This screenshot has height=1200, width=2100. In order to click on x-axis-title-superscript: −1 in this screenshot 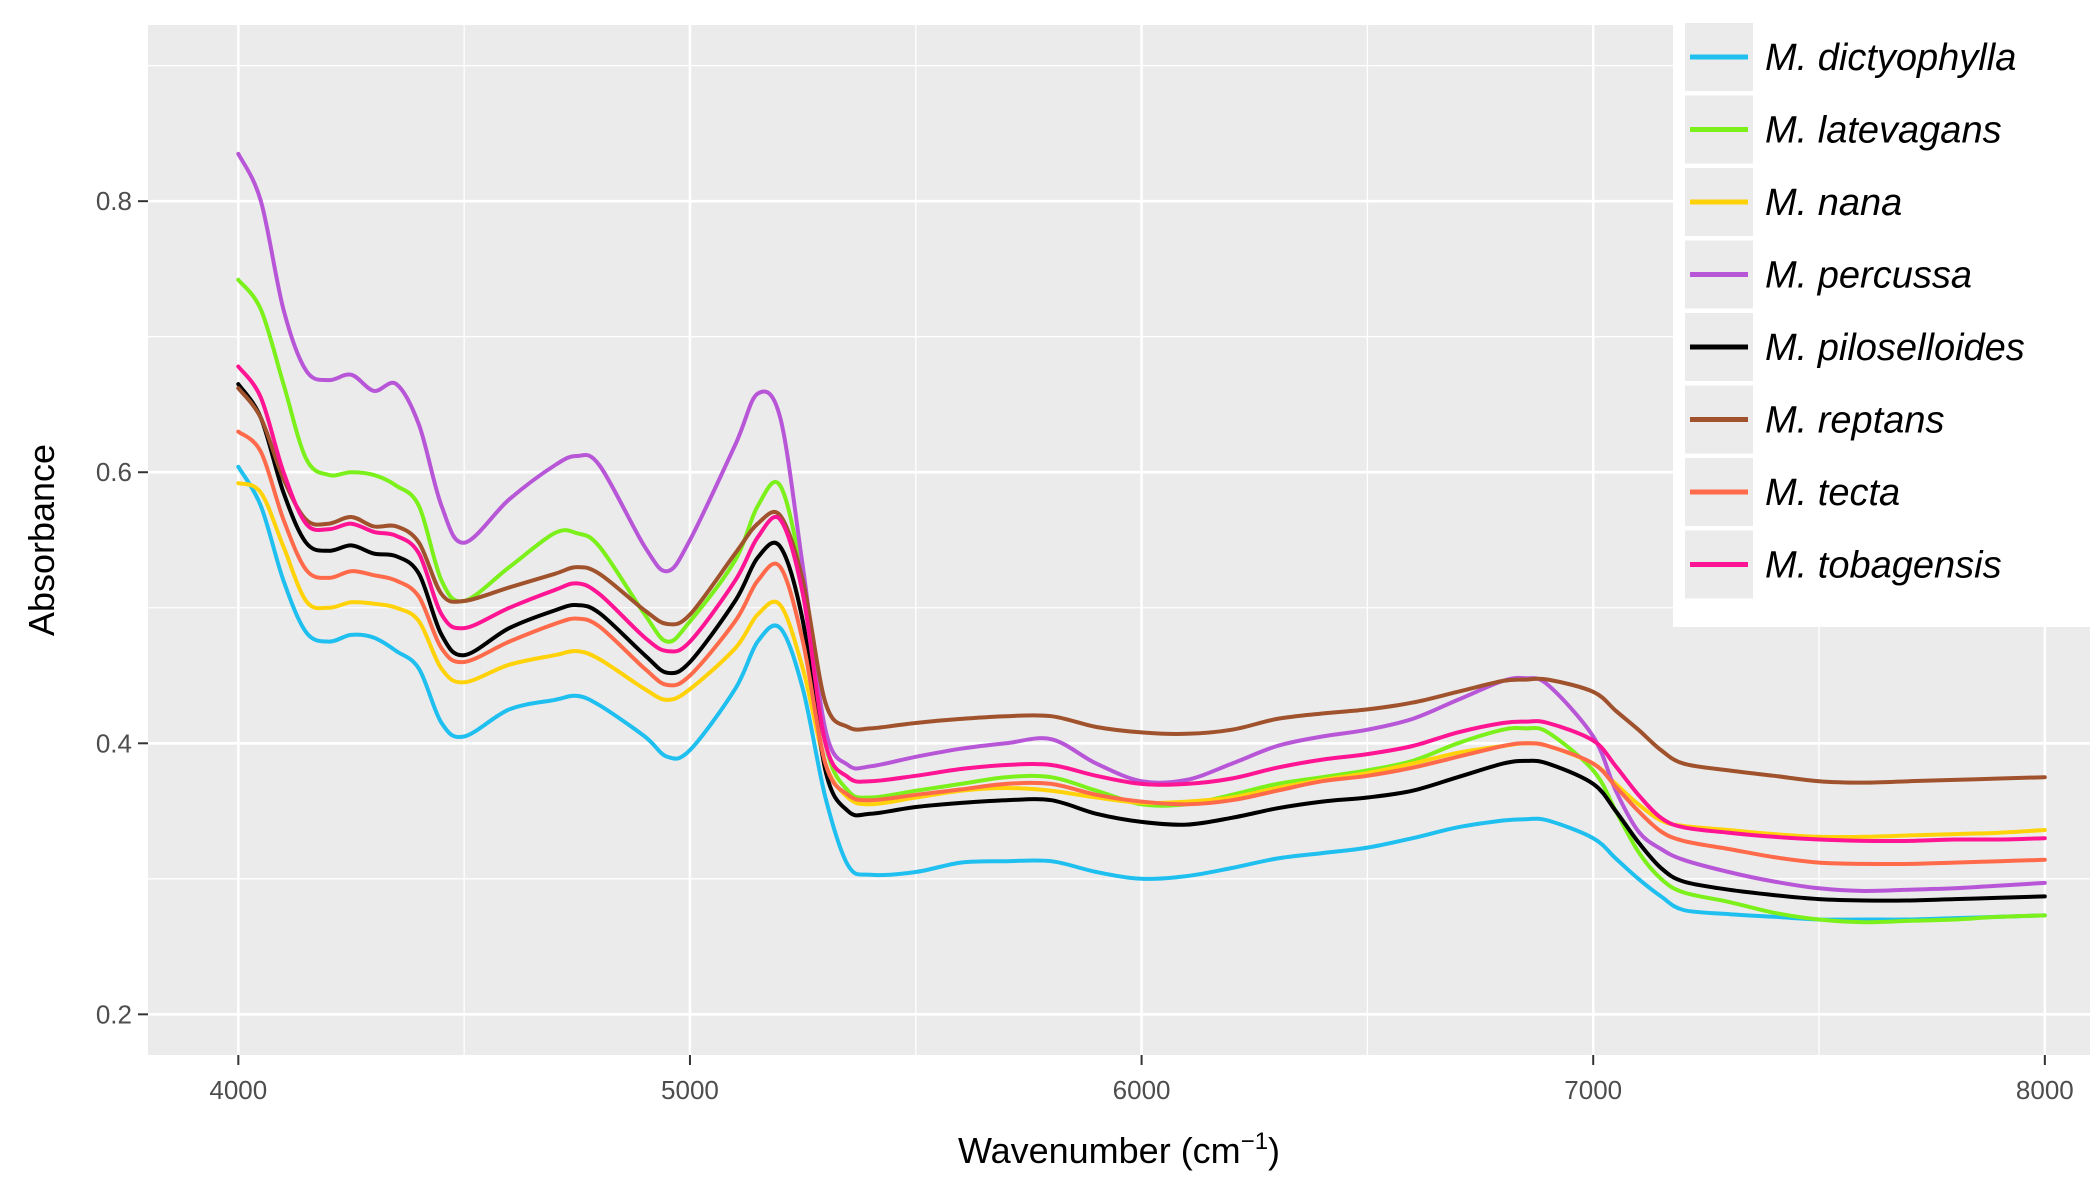, I will do `click(1254, 1141)`.